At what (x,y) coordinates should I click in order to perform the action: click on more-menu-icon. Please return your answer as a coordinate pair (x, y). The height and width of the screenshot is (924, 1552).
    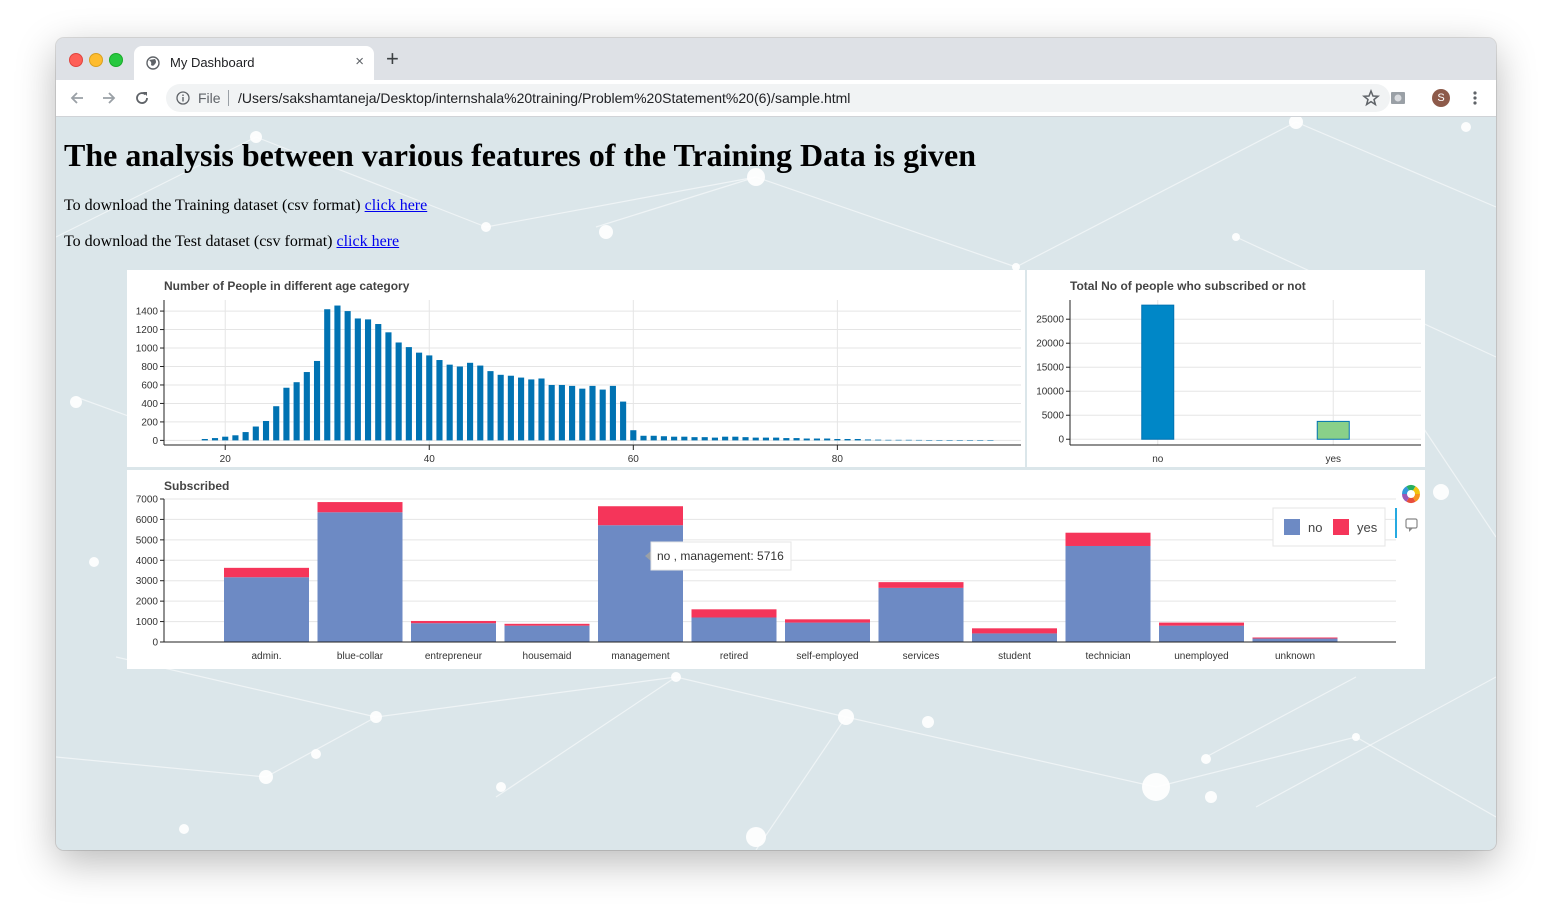
    Looking at the image, I should click on (1475, 98).